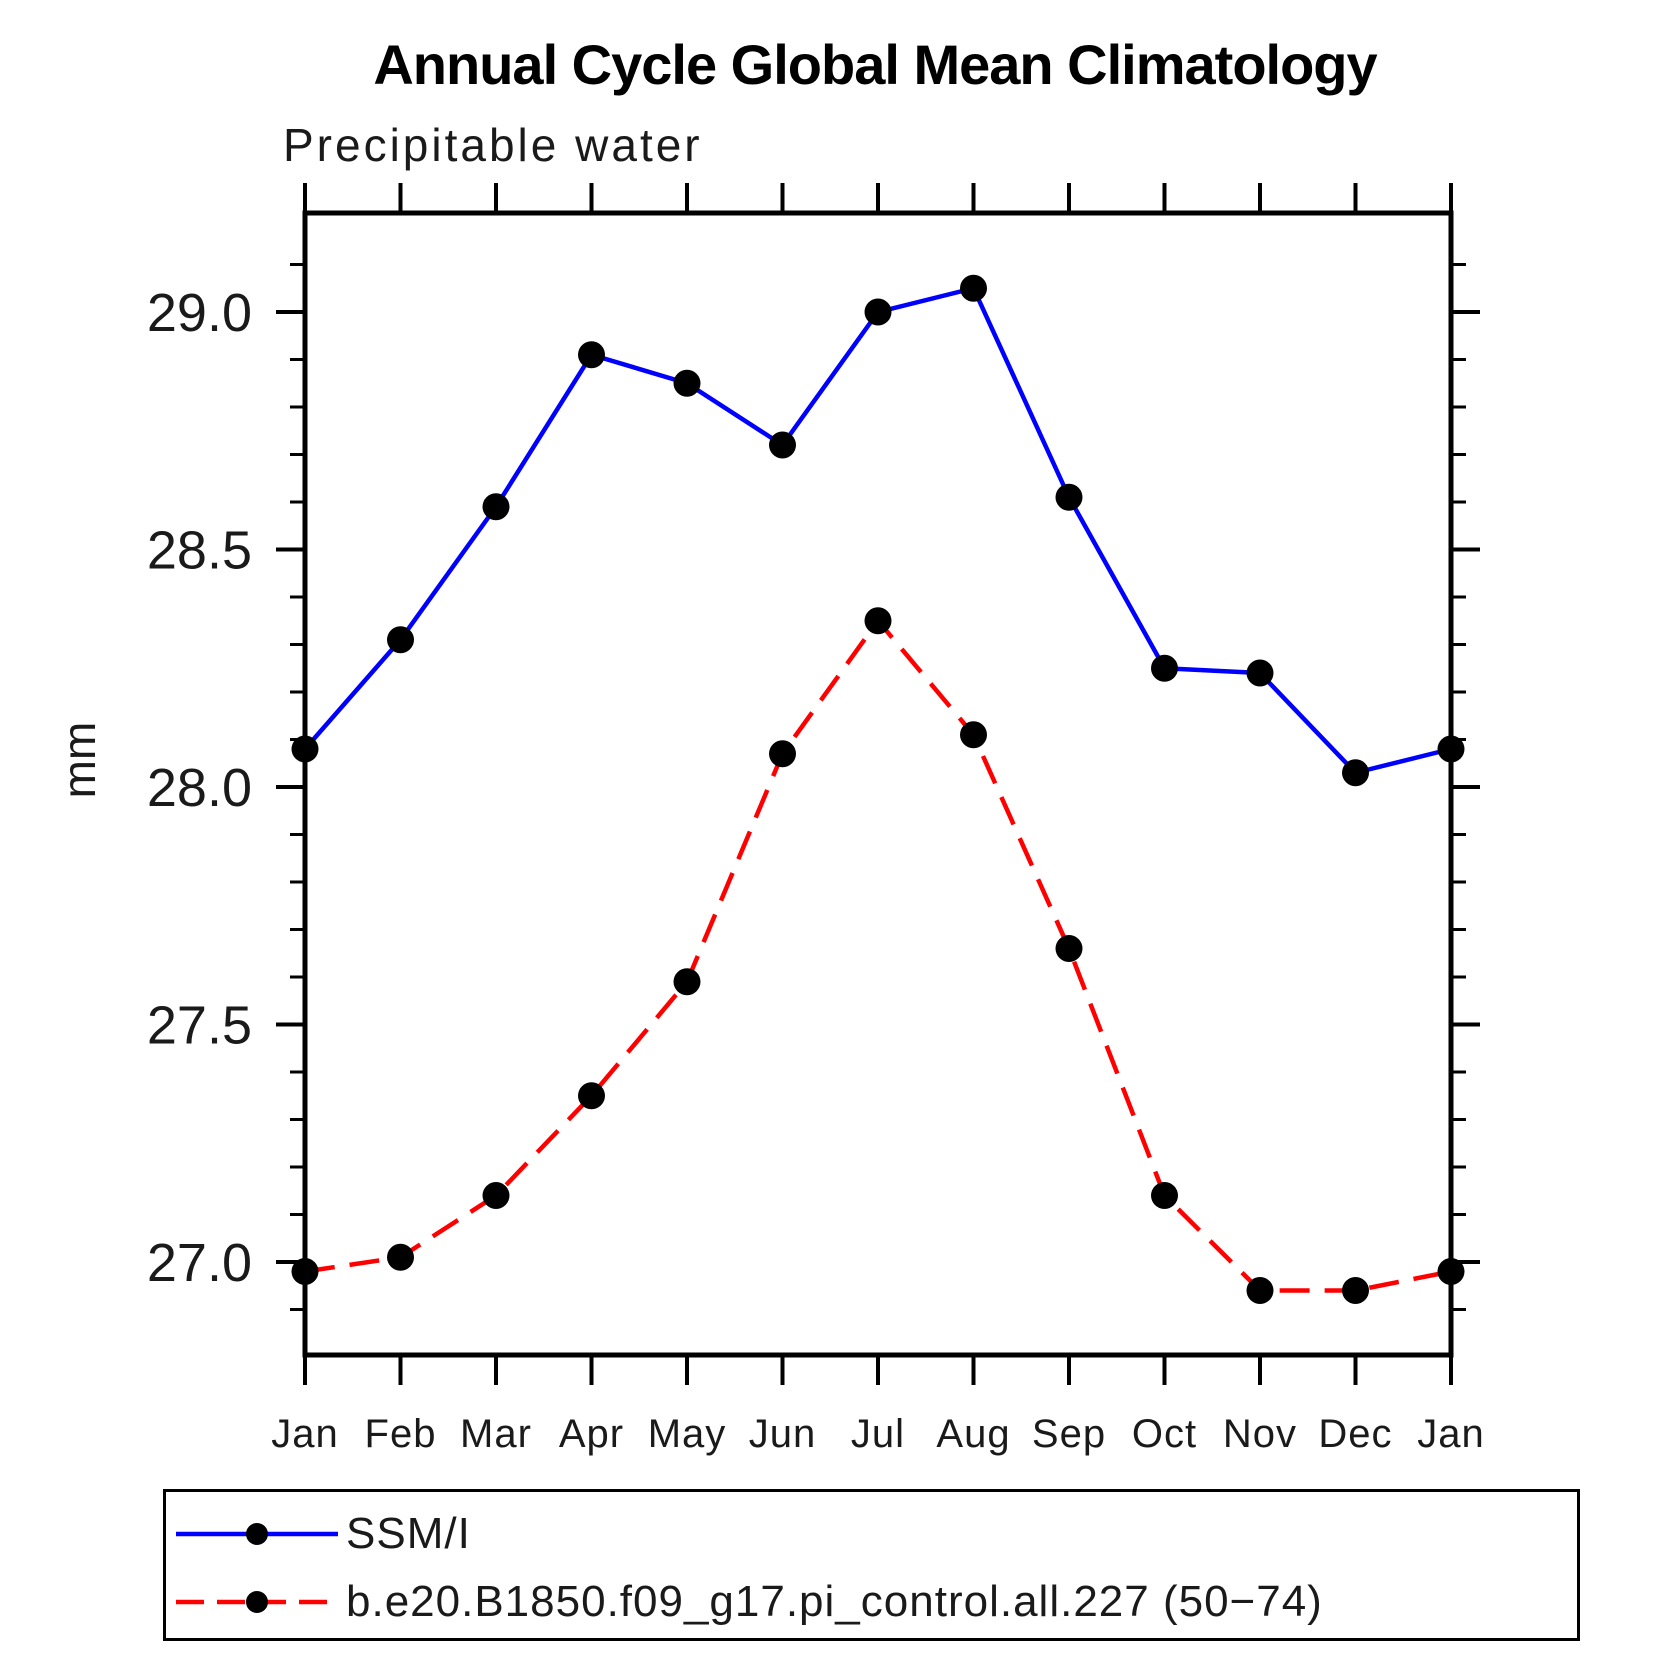 This screenshot has width=1680, height=1680. I want to click on x-tick-label: Nov, so click(1260, 1434).